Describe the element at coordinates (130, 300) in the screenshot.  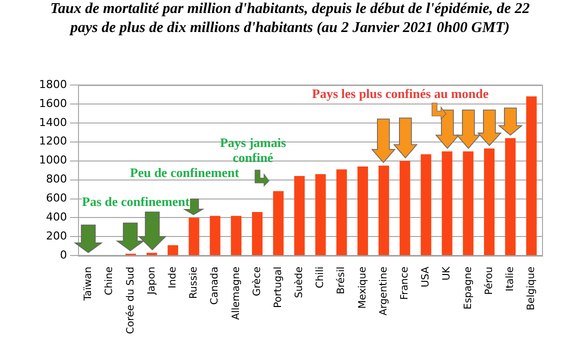
I see `x-tick-label: Corée du Sud` at that location.